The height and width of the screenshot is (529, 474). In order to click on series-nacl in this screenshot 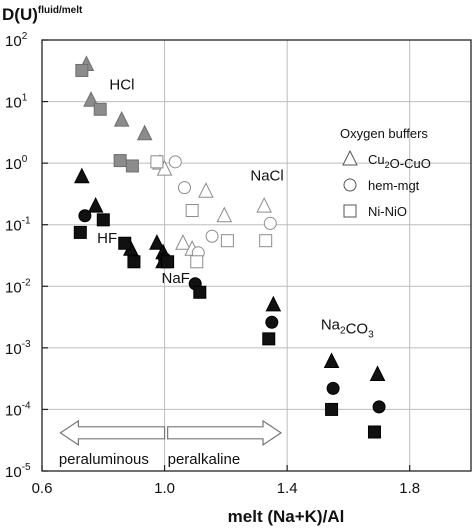, I will do `click(213, 211)`.